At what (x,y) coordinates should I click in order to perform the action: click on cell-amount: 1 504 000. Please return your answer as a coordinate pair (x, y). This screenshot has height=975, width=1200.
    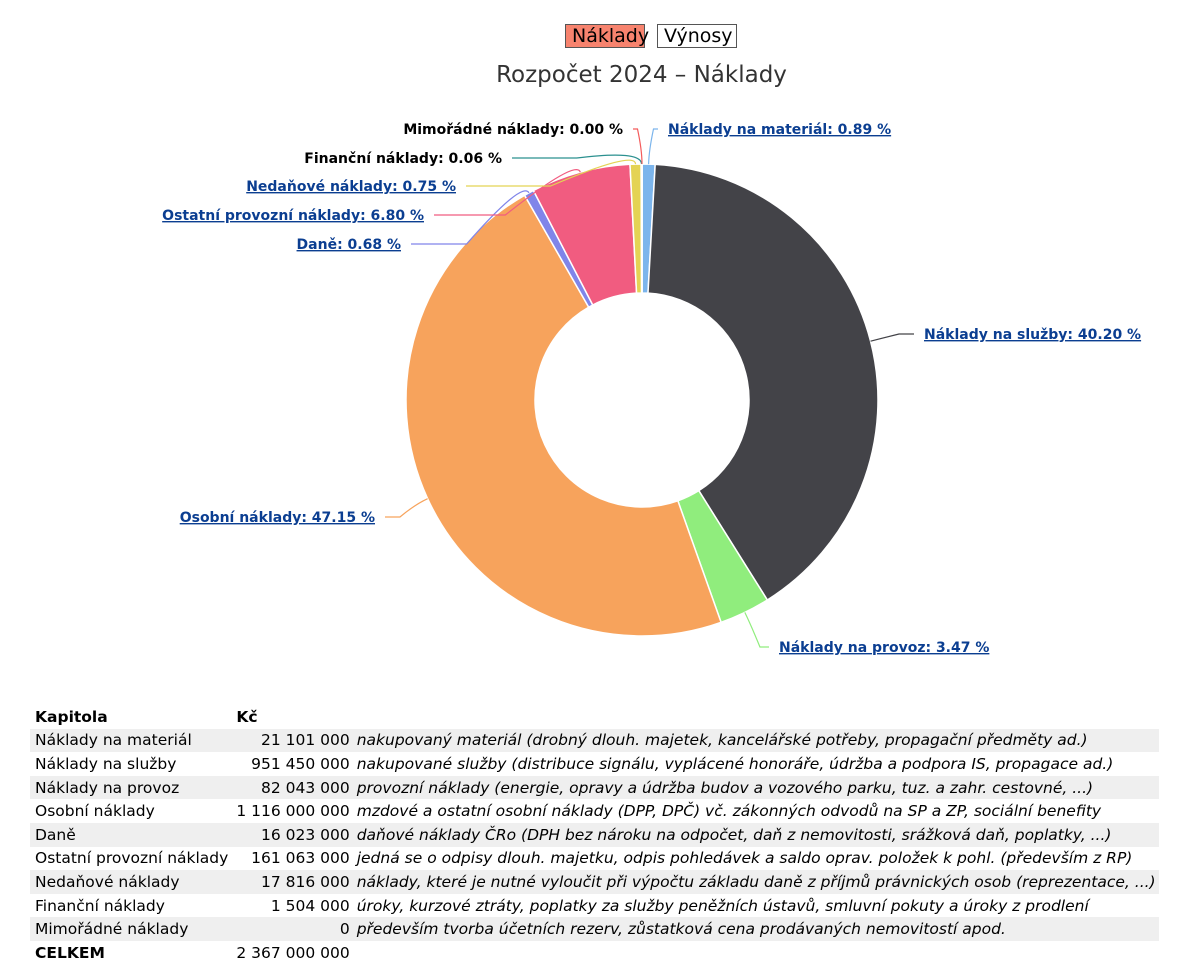
    Looking at the image, I should click on (310, 905).